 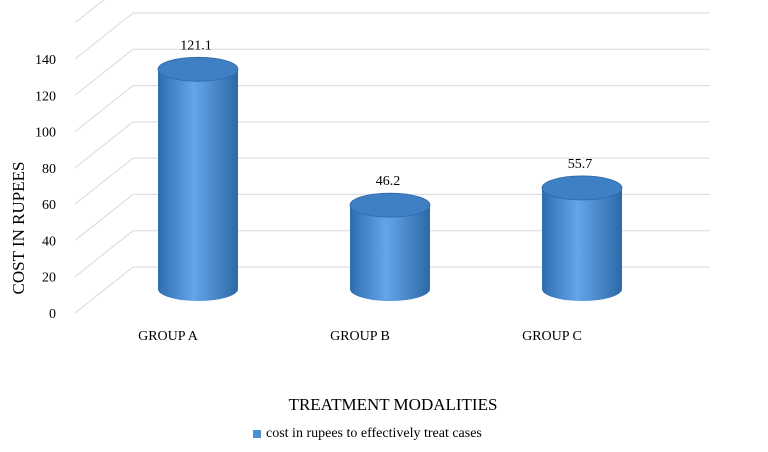 What do you see at coordinates (45, 187) in the screenshot?
I see `y-axis-ticks: 0 20 40 60 80 100 120 140` at bounding box center [45, 187].